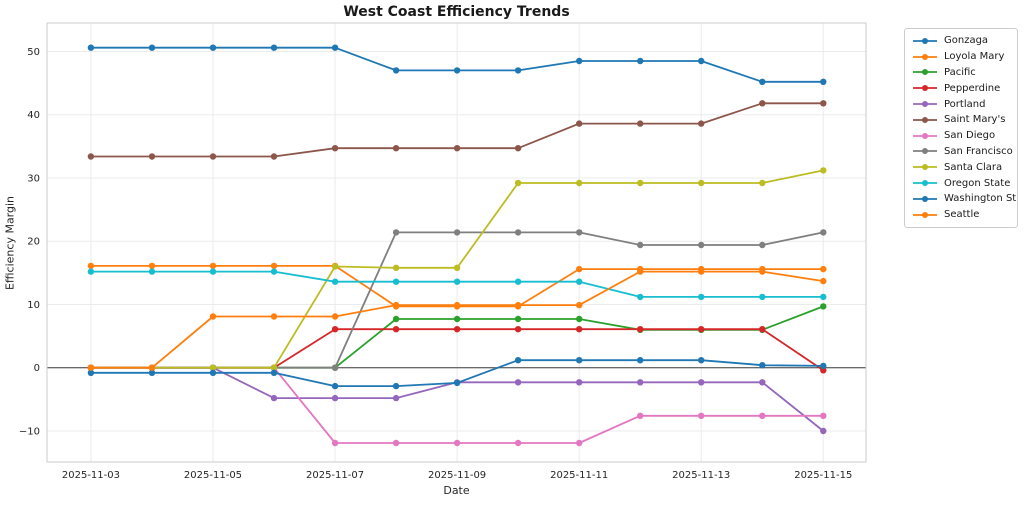 Image resolution: width=1024 pixels, height=506 pixels. I want to click on y-tick-label: 30, so click(33, 178).